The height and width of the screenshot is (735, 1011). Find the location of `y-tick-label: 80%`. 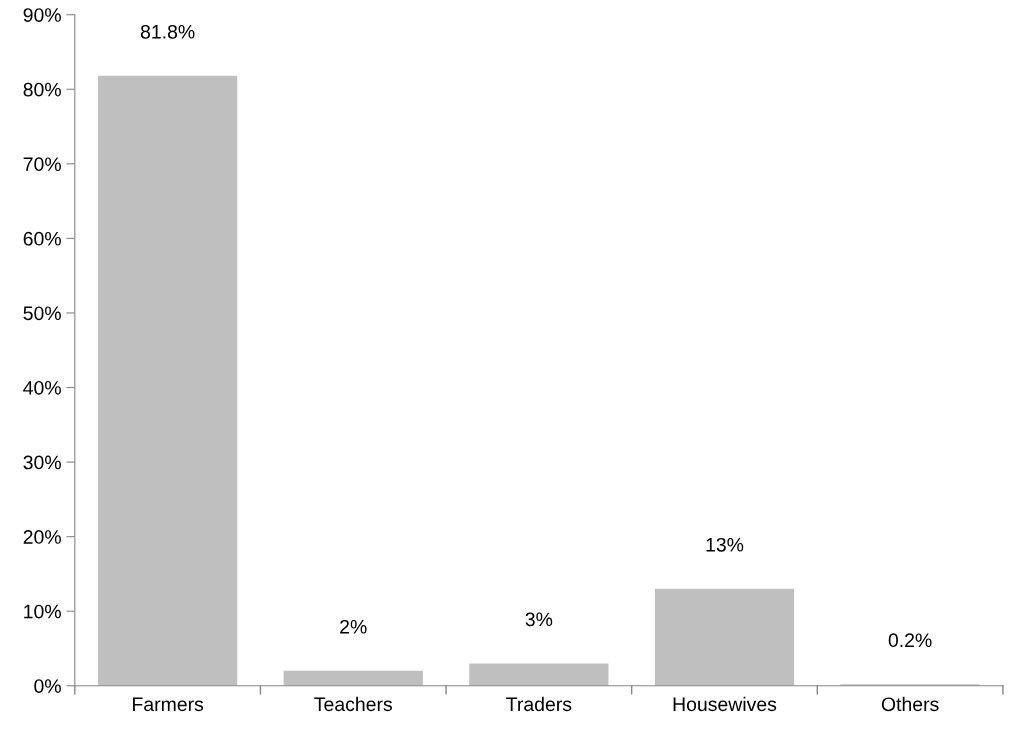

y-tick-label: 80% is located at coordinates (42, 89).